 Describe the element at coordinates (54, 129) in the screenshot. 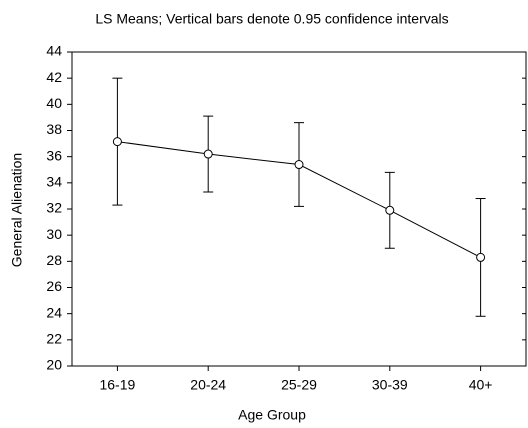

I see `y-tick-label: 38` at that location.